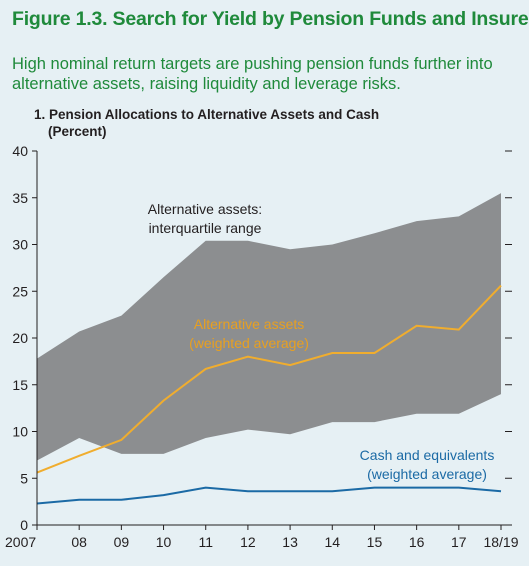 This screenshot has height=566, width=529. I want to click on y-tick-label: 40, so click(20, 151).